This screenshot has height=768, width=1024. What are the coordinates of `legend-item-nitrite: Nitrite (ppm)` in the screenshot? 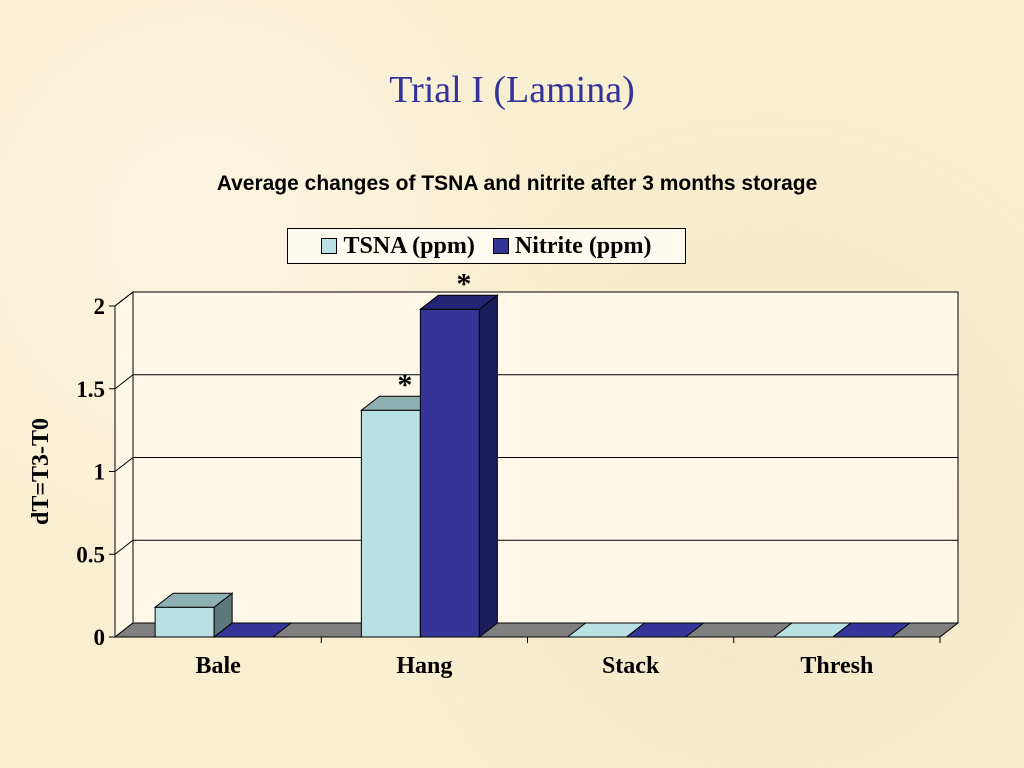 It's located at (572, 246).